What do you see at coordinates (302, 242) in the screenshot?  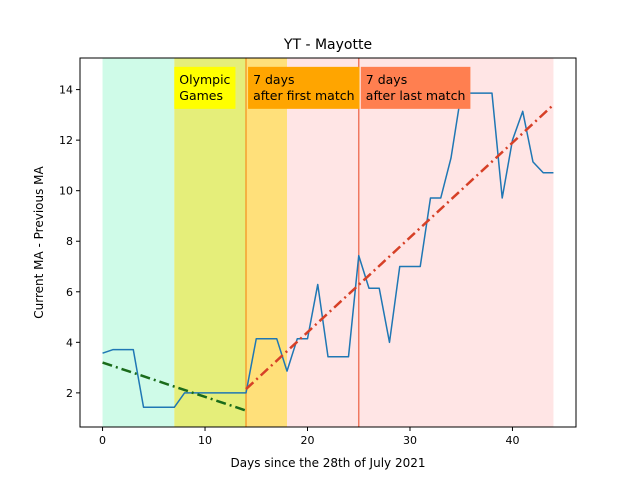 I see `event-lines` at bounding box center [302, 242].